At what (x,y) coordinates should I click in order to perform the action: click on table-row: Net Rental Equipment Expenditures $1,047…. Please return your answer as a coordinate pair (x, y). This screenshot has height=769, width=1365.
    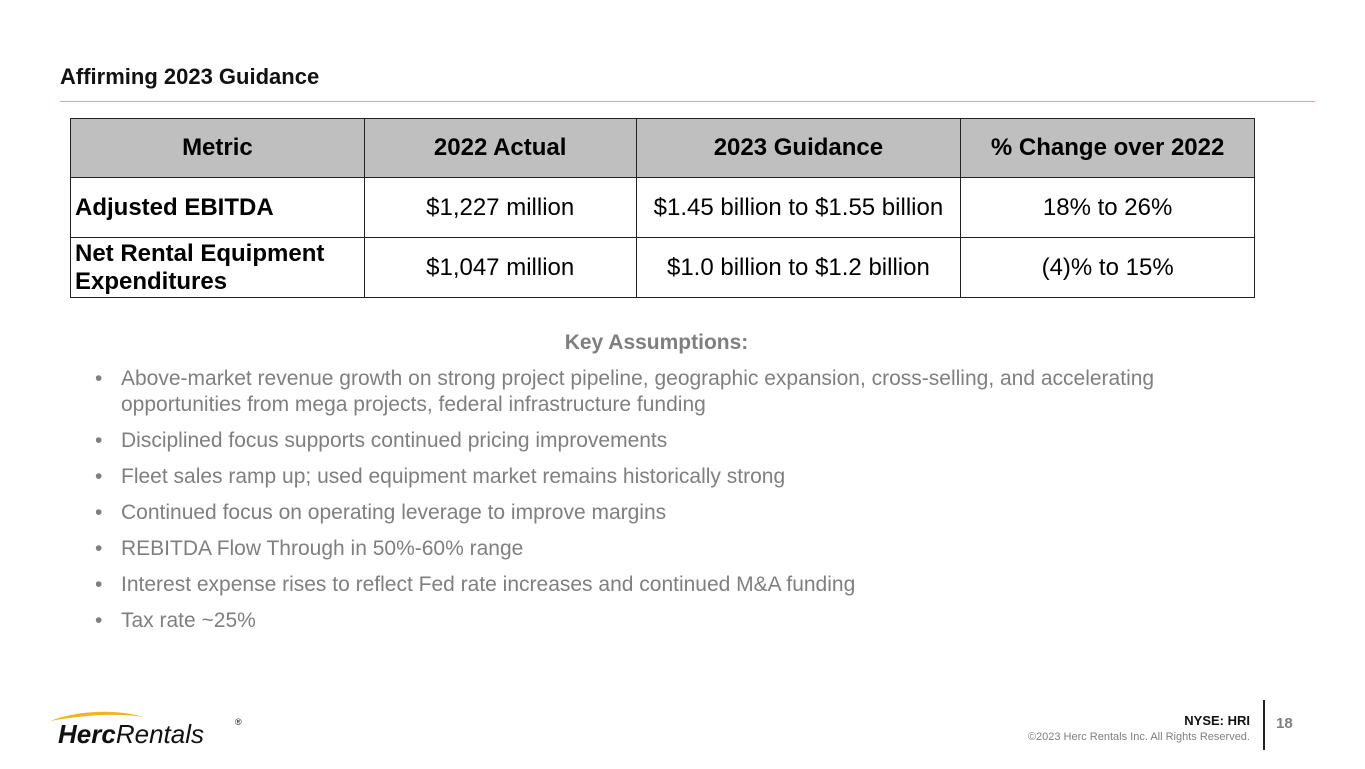
    Looking at the image, I should click on (662, 267).